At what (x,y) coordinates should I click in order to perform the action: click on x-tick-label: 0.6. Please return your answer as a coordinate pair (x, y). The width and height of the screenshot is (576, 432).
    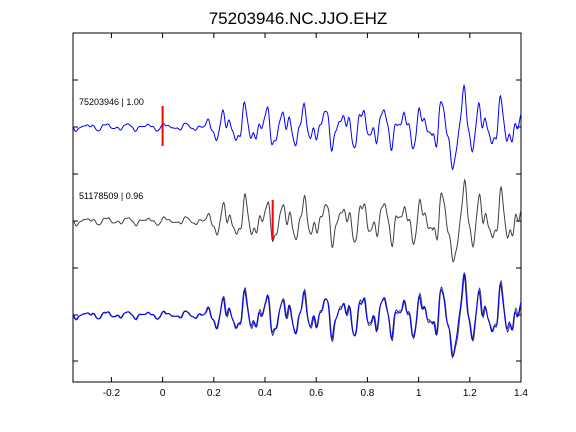
    Looking at the image, I should click on (316, 393).